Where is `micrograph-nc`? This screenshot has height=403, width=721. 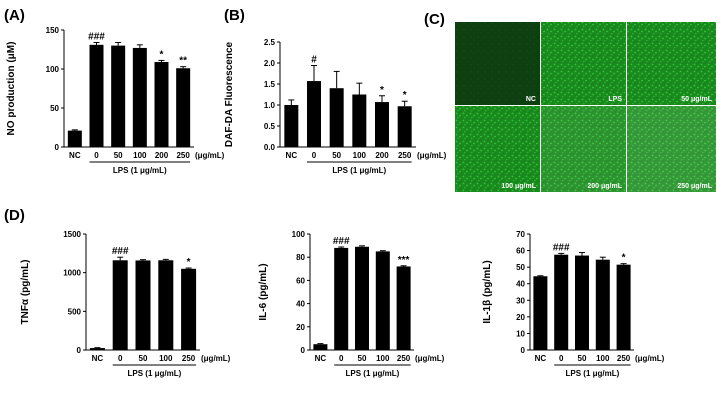 micrograph-nc is located at coordinates (497, 63).